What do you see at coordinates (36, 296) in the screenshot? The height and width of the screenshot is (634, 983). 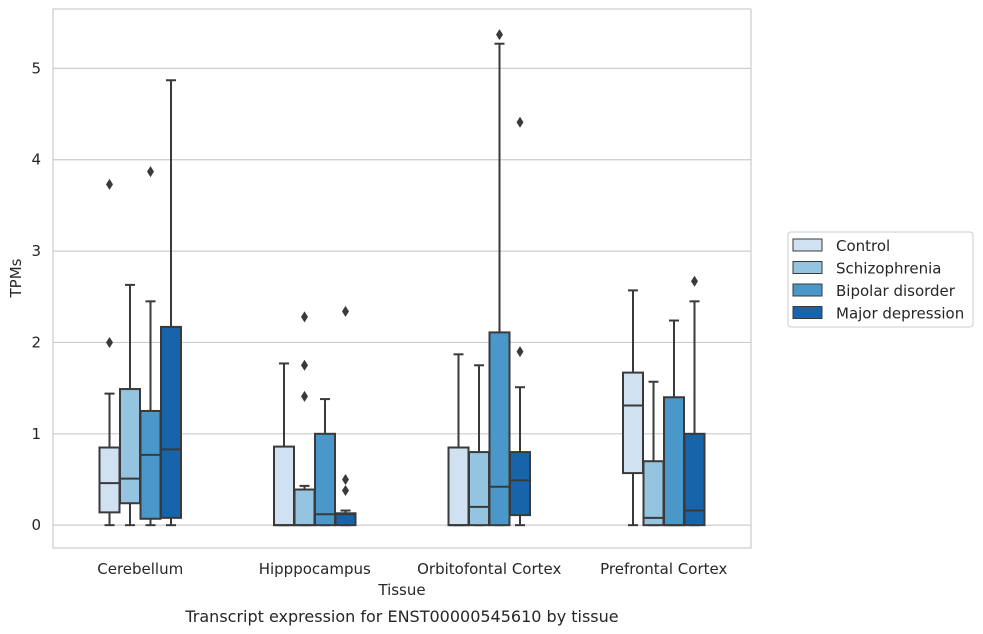 I see `y-axis-ticks: 0 1 2 3 4 5` at bounding box center [36, 296].